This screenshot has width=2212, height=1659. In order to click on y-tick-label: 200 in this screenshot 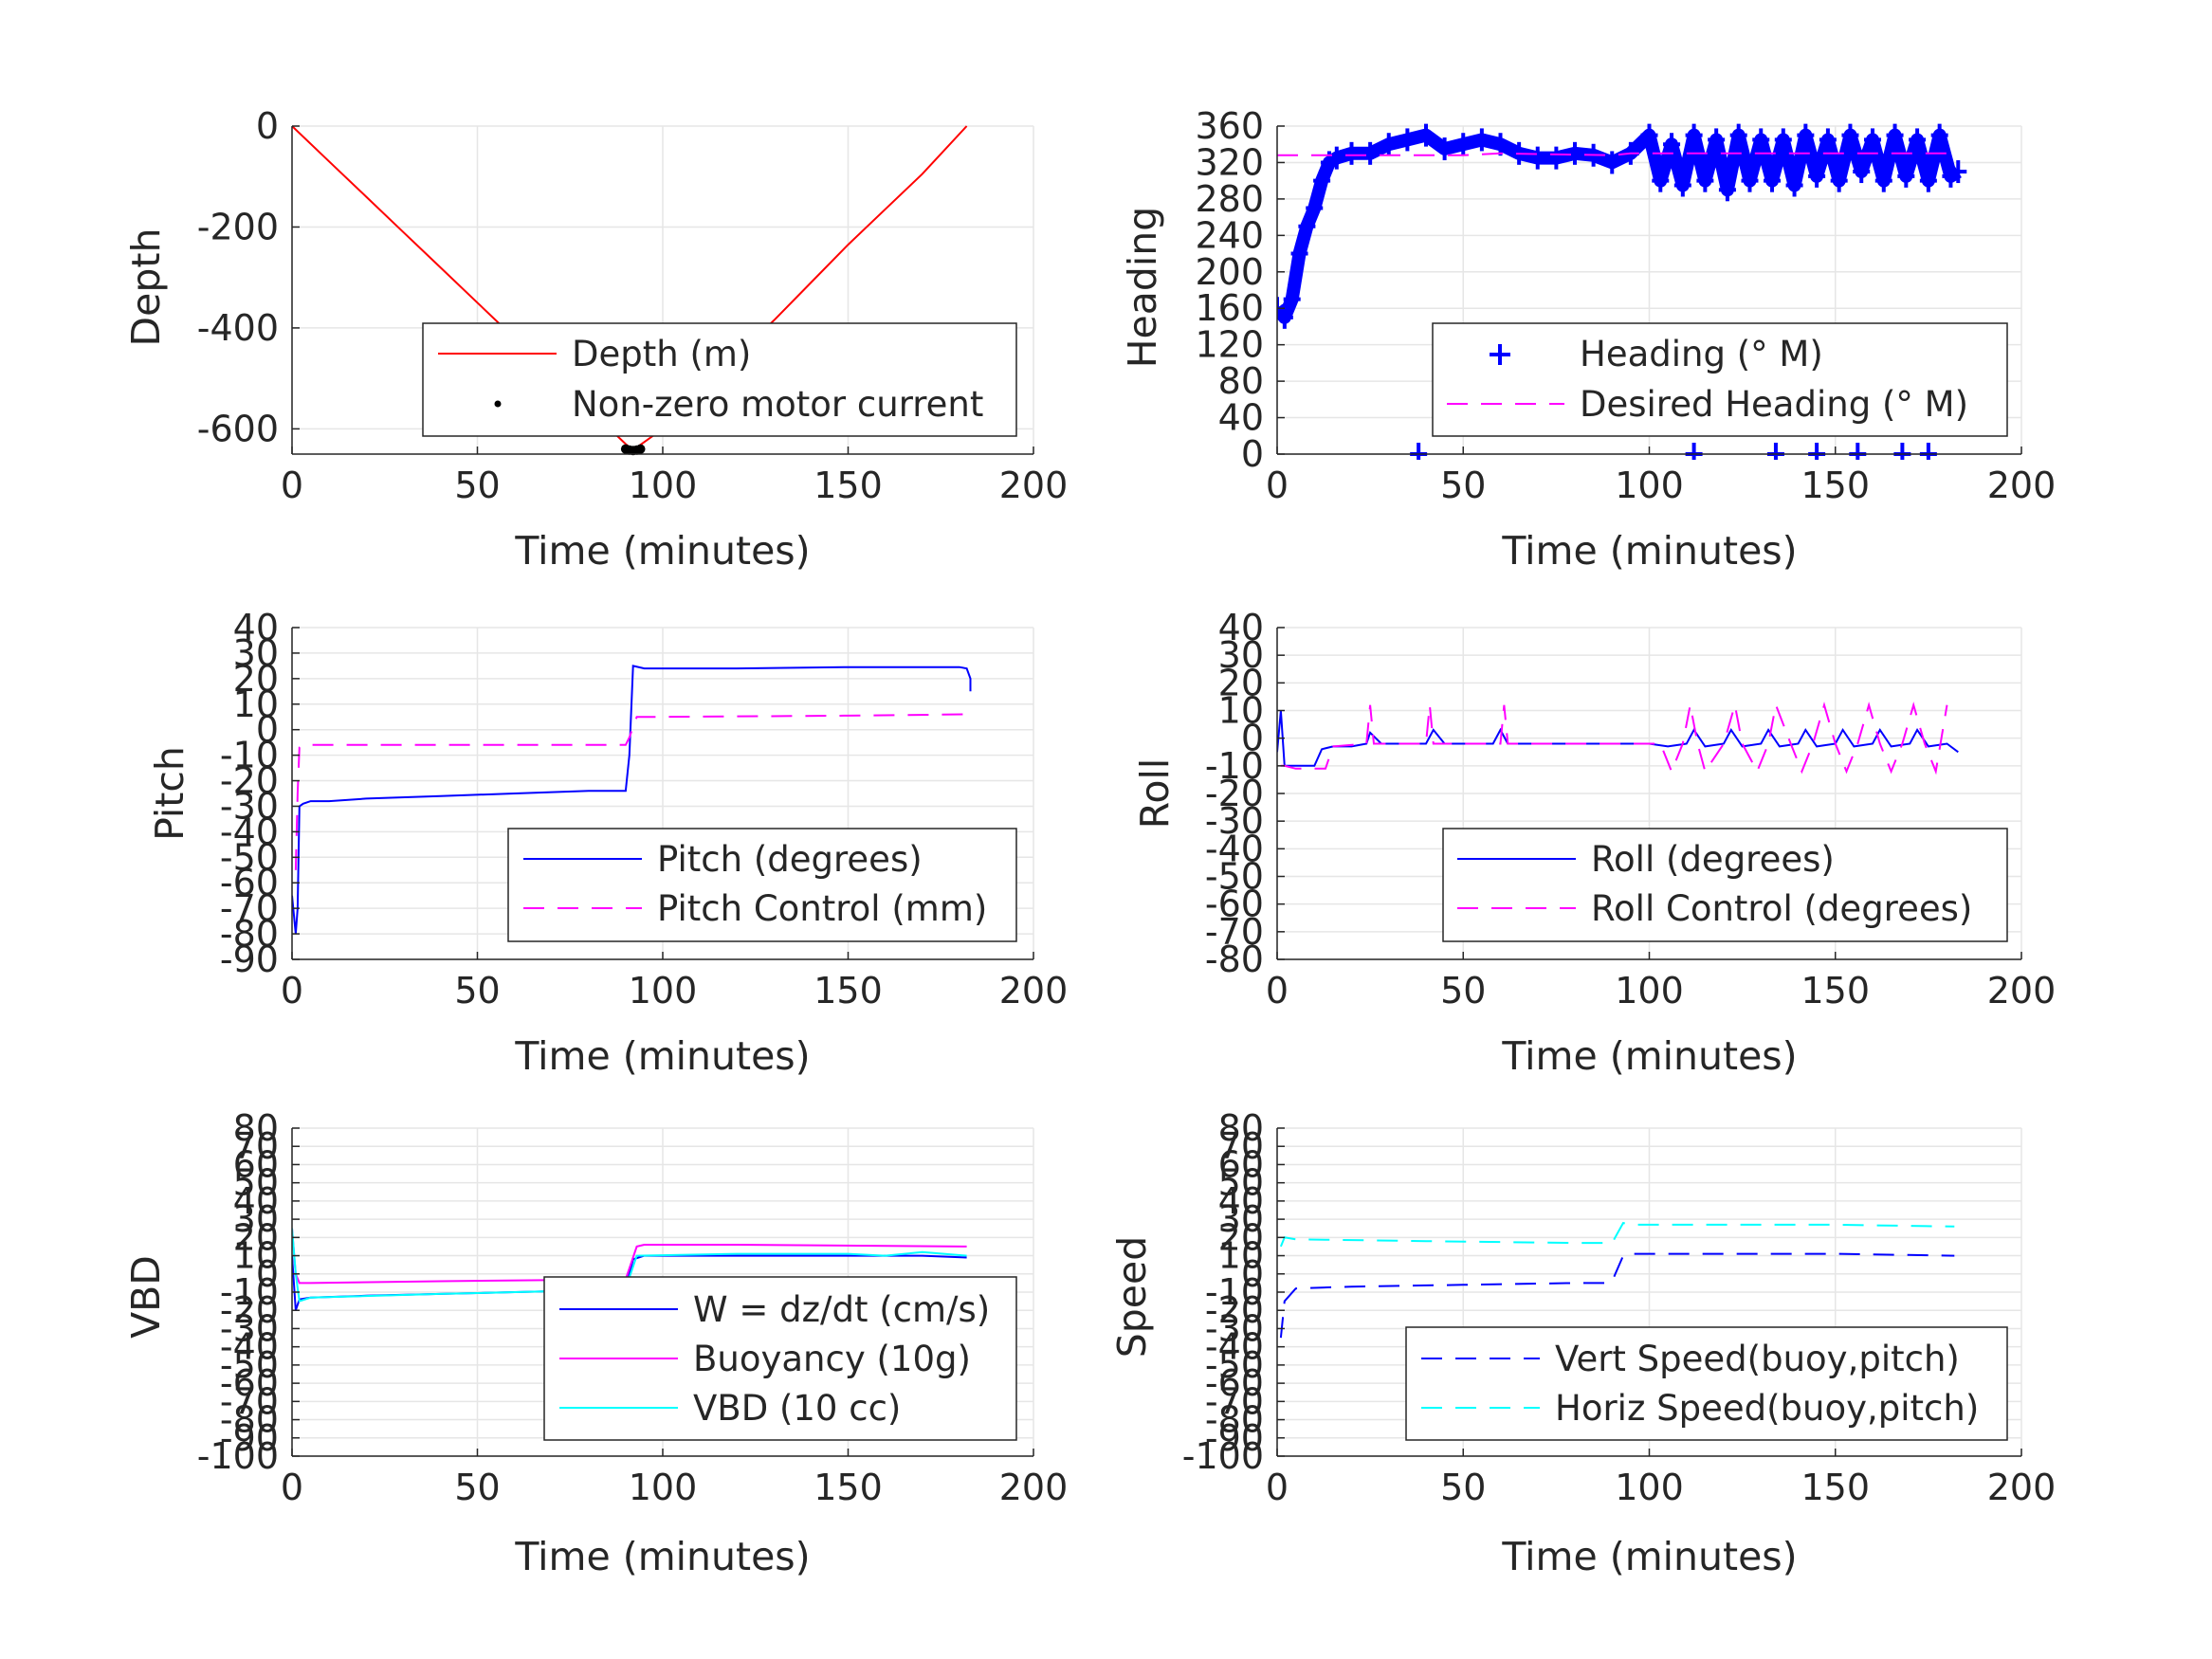, I will do `click(1229, 272)`.